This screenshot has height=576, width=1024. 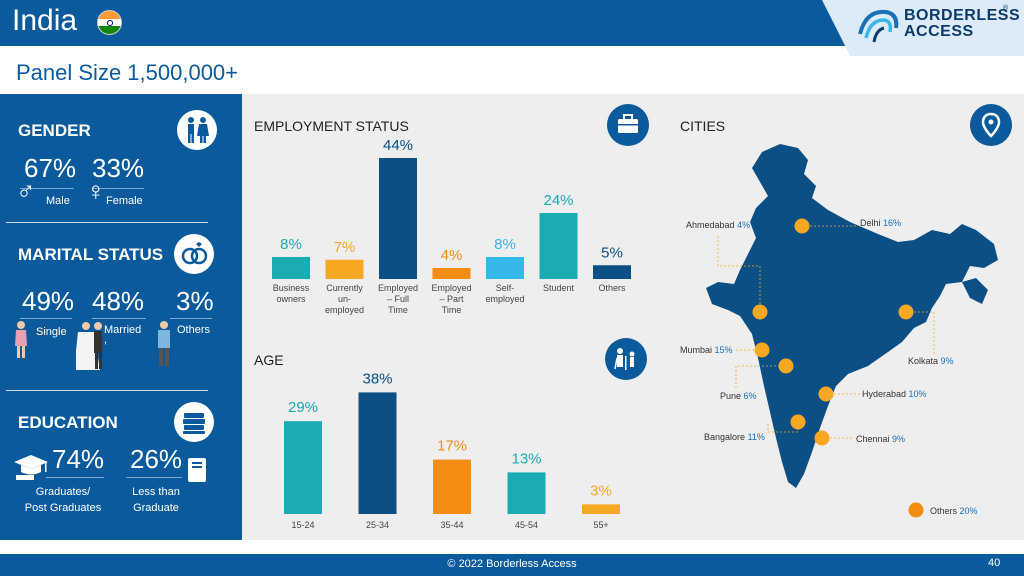 I want to click on age-chart: 29% 15-24 38% 25-34 17% 35-44 13% 45-54 3% 55+, so click(x=452, y=450).